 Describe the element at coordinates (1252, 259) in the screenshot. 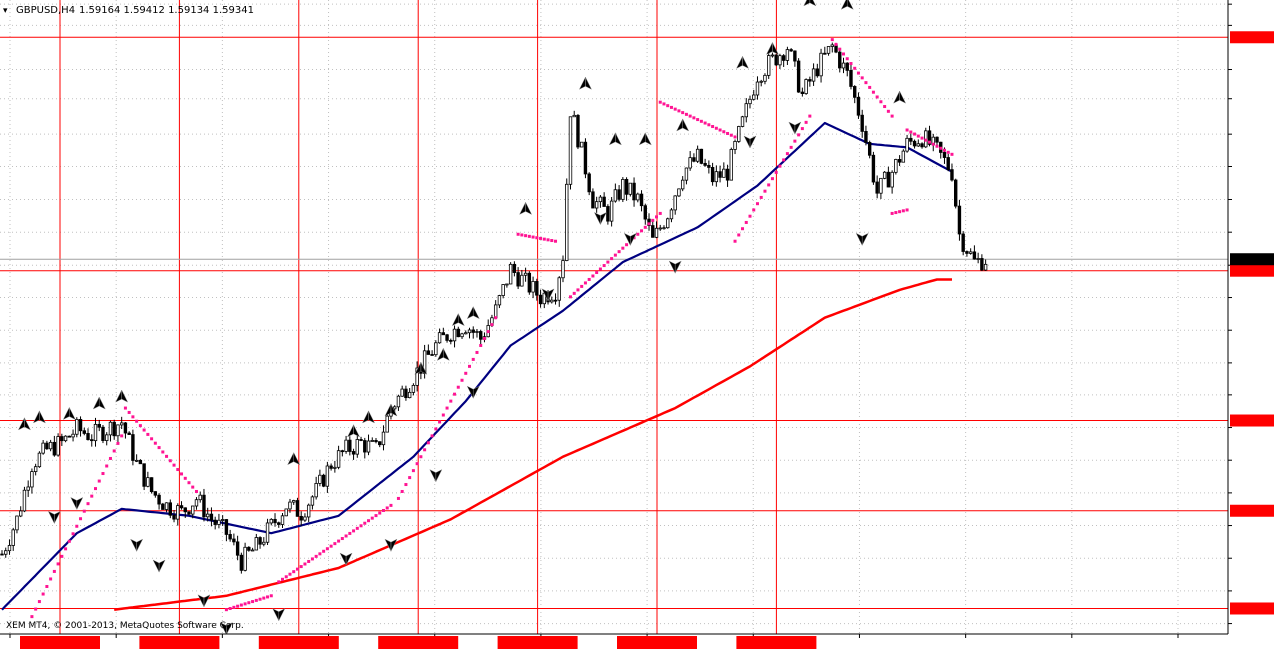

I see `current-price-badge` at that location.